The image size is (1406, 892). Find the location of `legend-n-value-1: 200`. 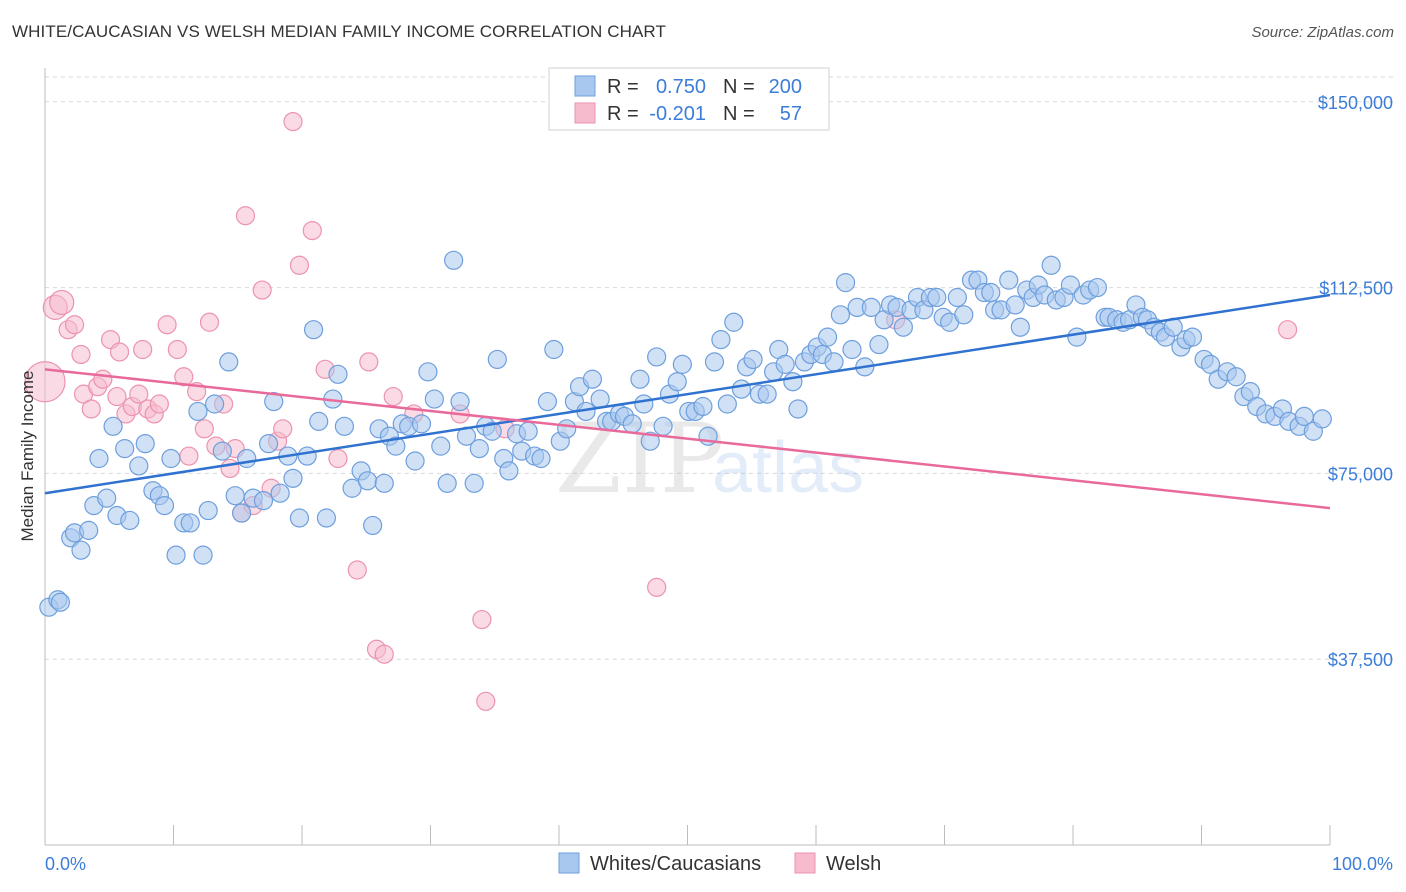

legend-n-value-1: 200 is located at coordinates (785, 87).